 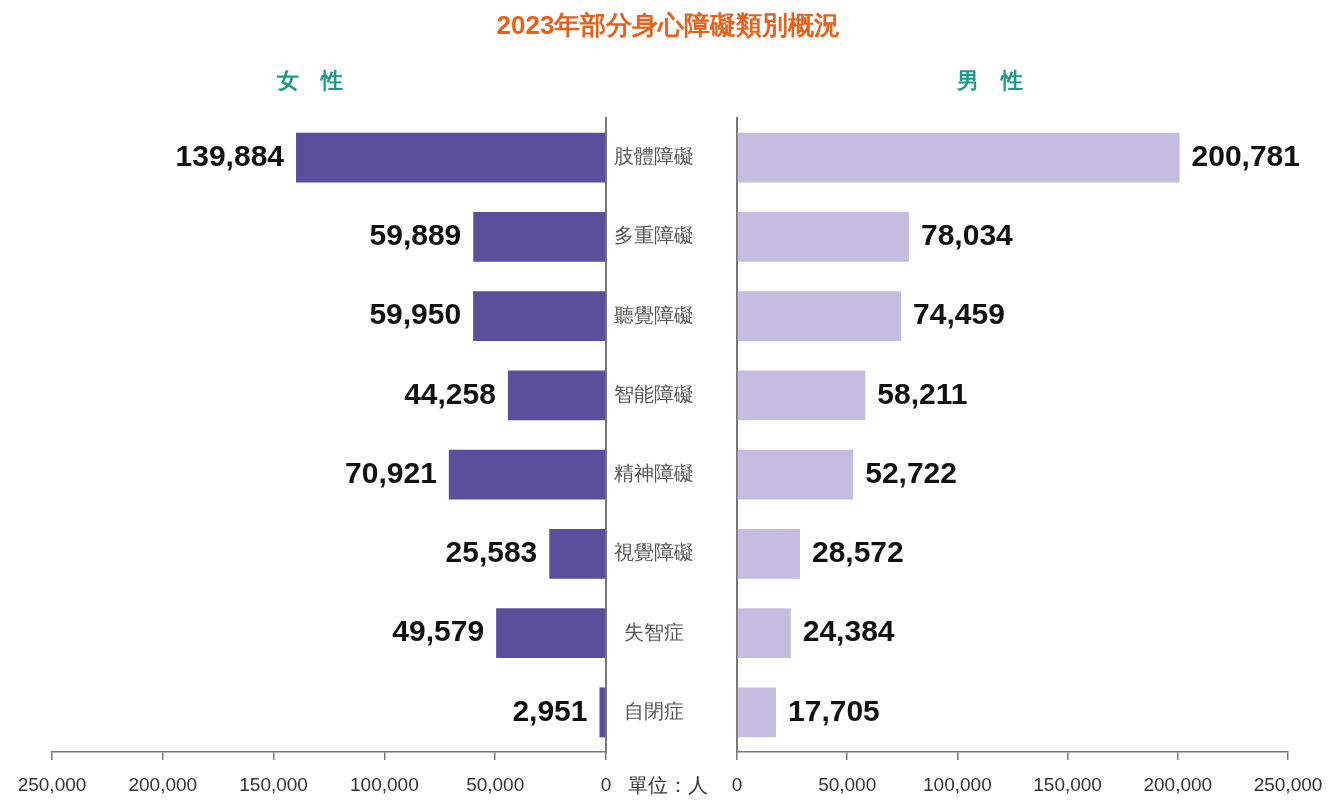 What do you see at coordinates (654, 314) in the screenshot?
I see `y-tick-label: 聽覺障礙` at bounding box center [654, 314].